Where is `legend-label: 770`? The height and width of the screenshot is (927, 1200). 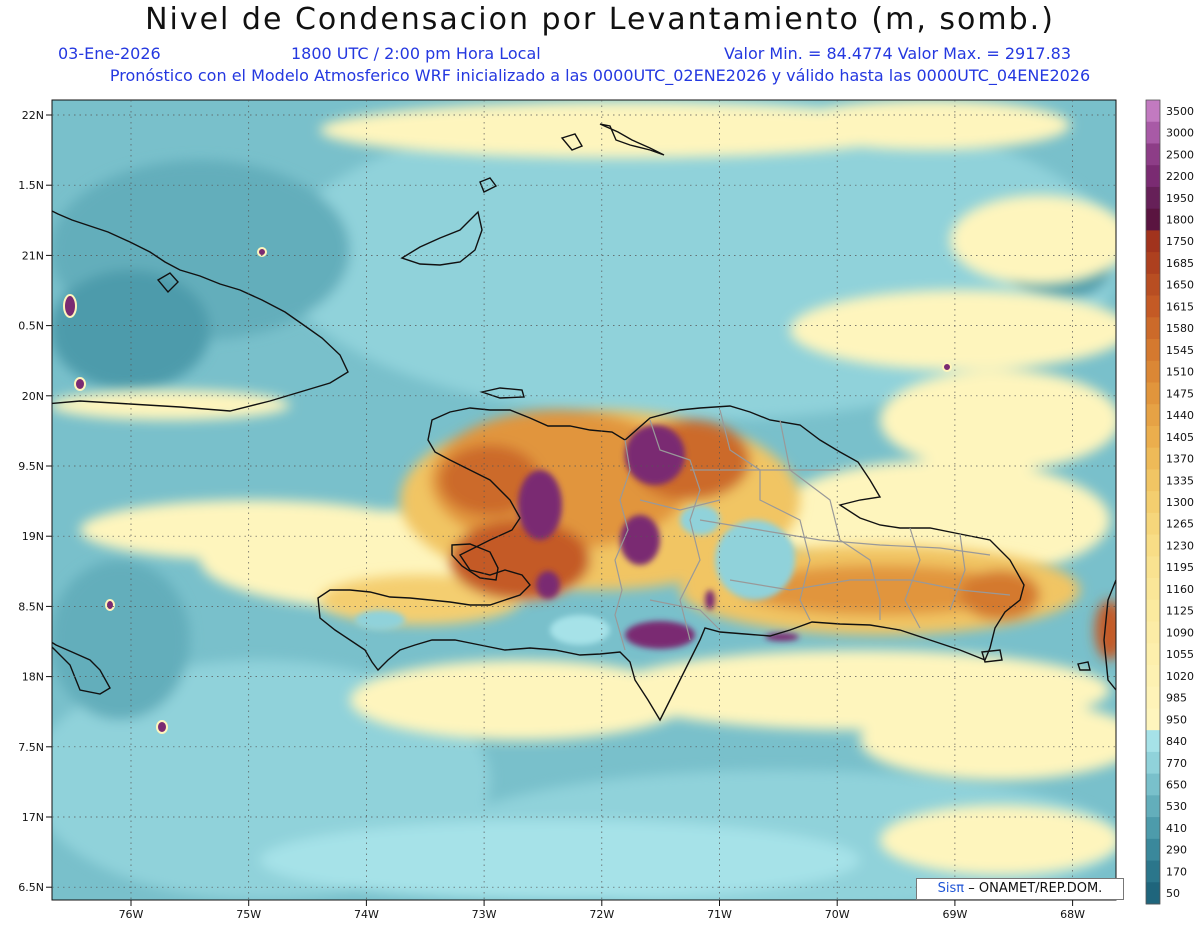
legend-label: 770 is located at coordinates (1176, 763).